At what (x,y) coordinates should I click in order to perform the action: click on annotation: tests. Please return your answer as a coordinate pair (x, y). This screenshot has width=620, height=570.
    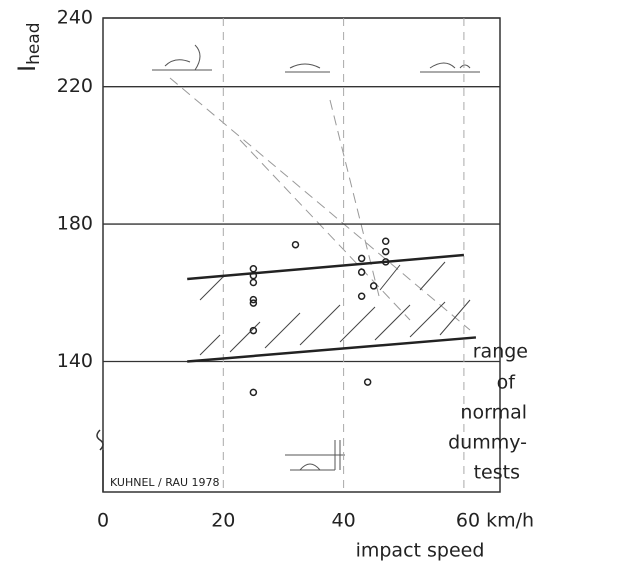
    Looking at the image, I should click on (497, 473).